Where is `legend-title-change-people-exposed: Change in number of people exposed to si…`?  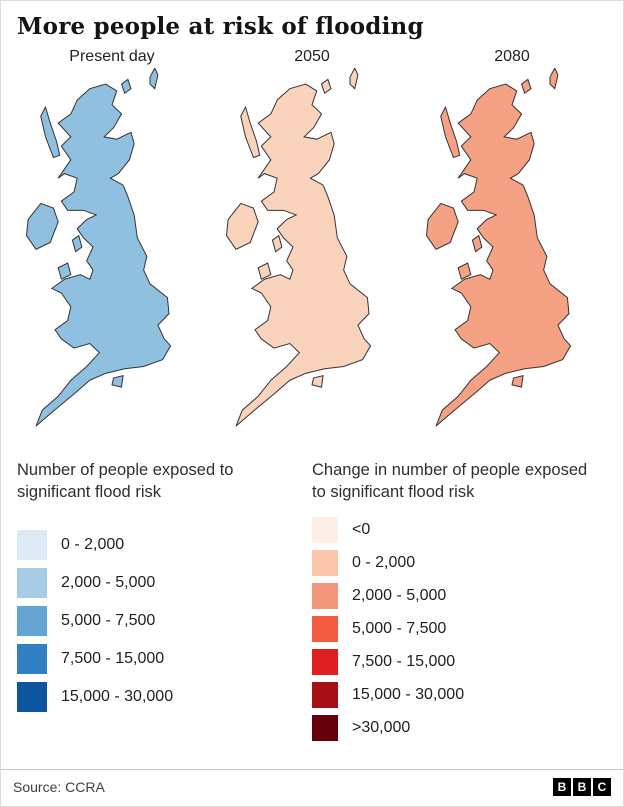 legend-title-change-people-exposed: Change in number of people exposed to si… is located at coordinates (450, 481).